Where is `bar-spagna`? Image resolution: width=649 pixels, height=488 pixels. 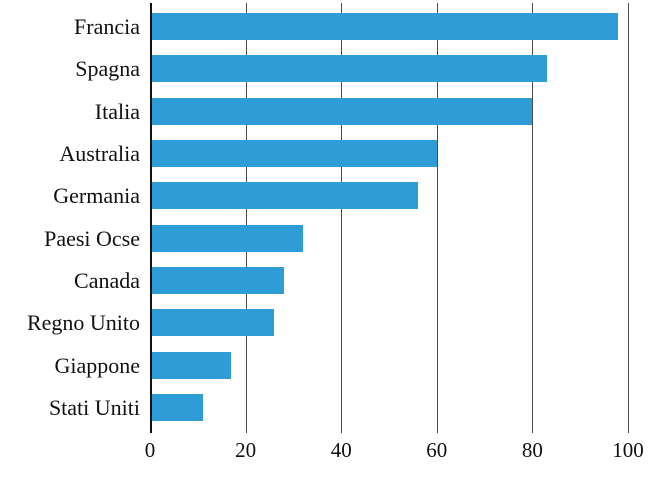 bar-spagna is located at coordinates (348, 69).